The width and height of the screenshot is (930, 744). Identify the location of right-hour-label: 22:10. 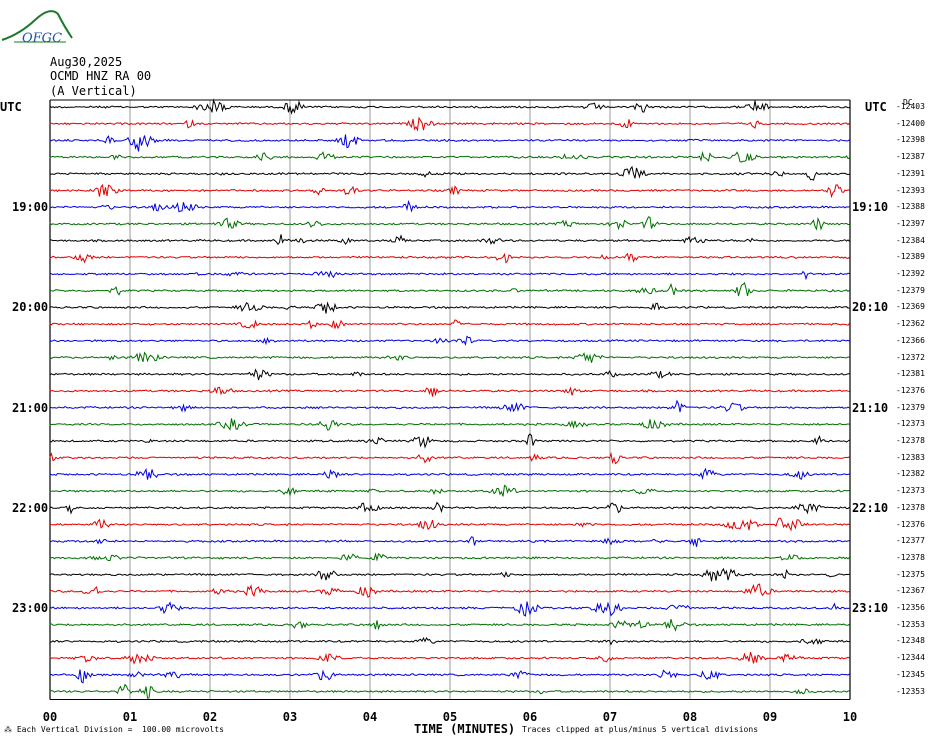
(870, 507).